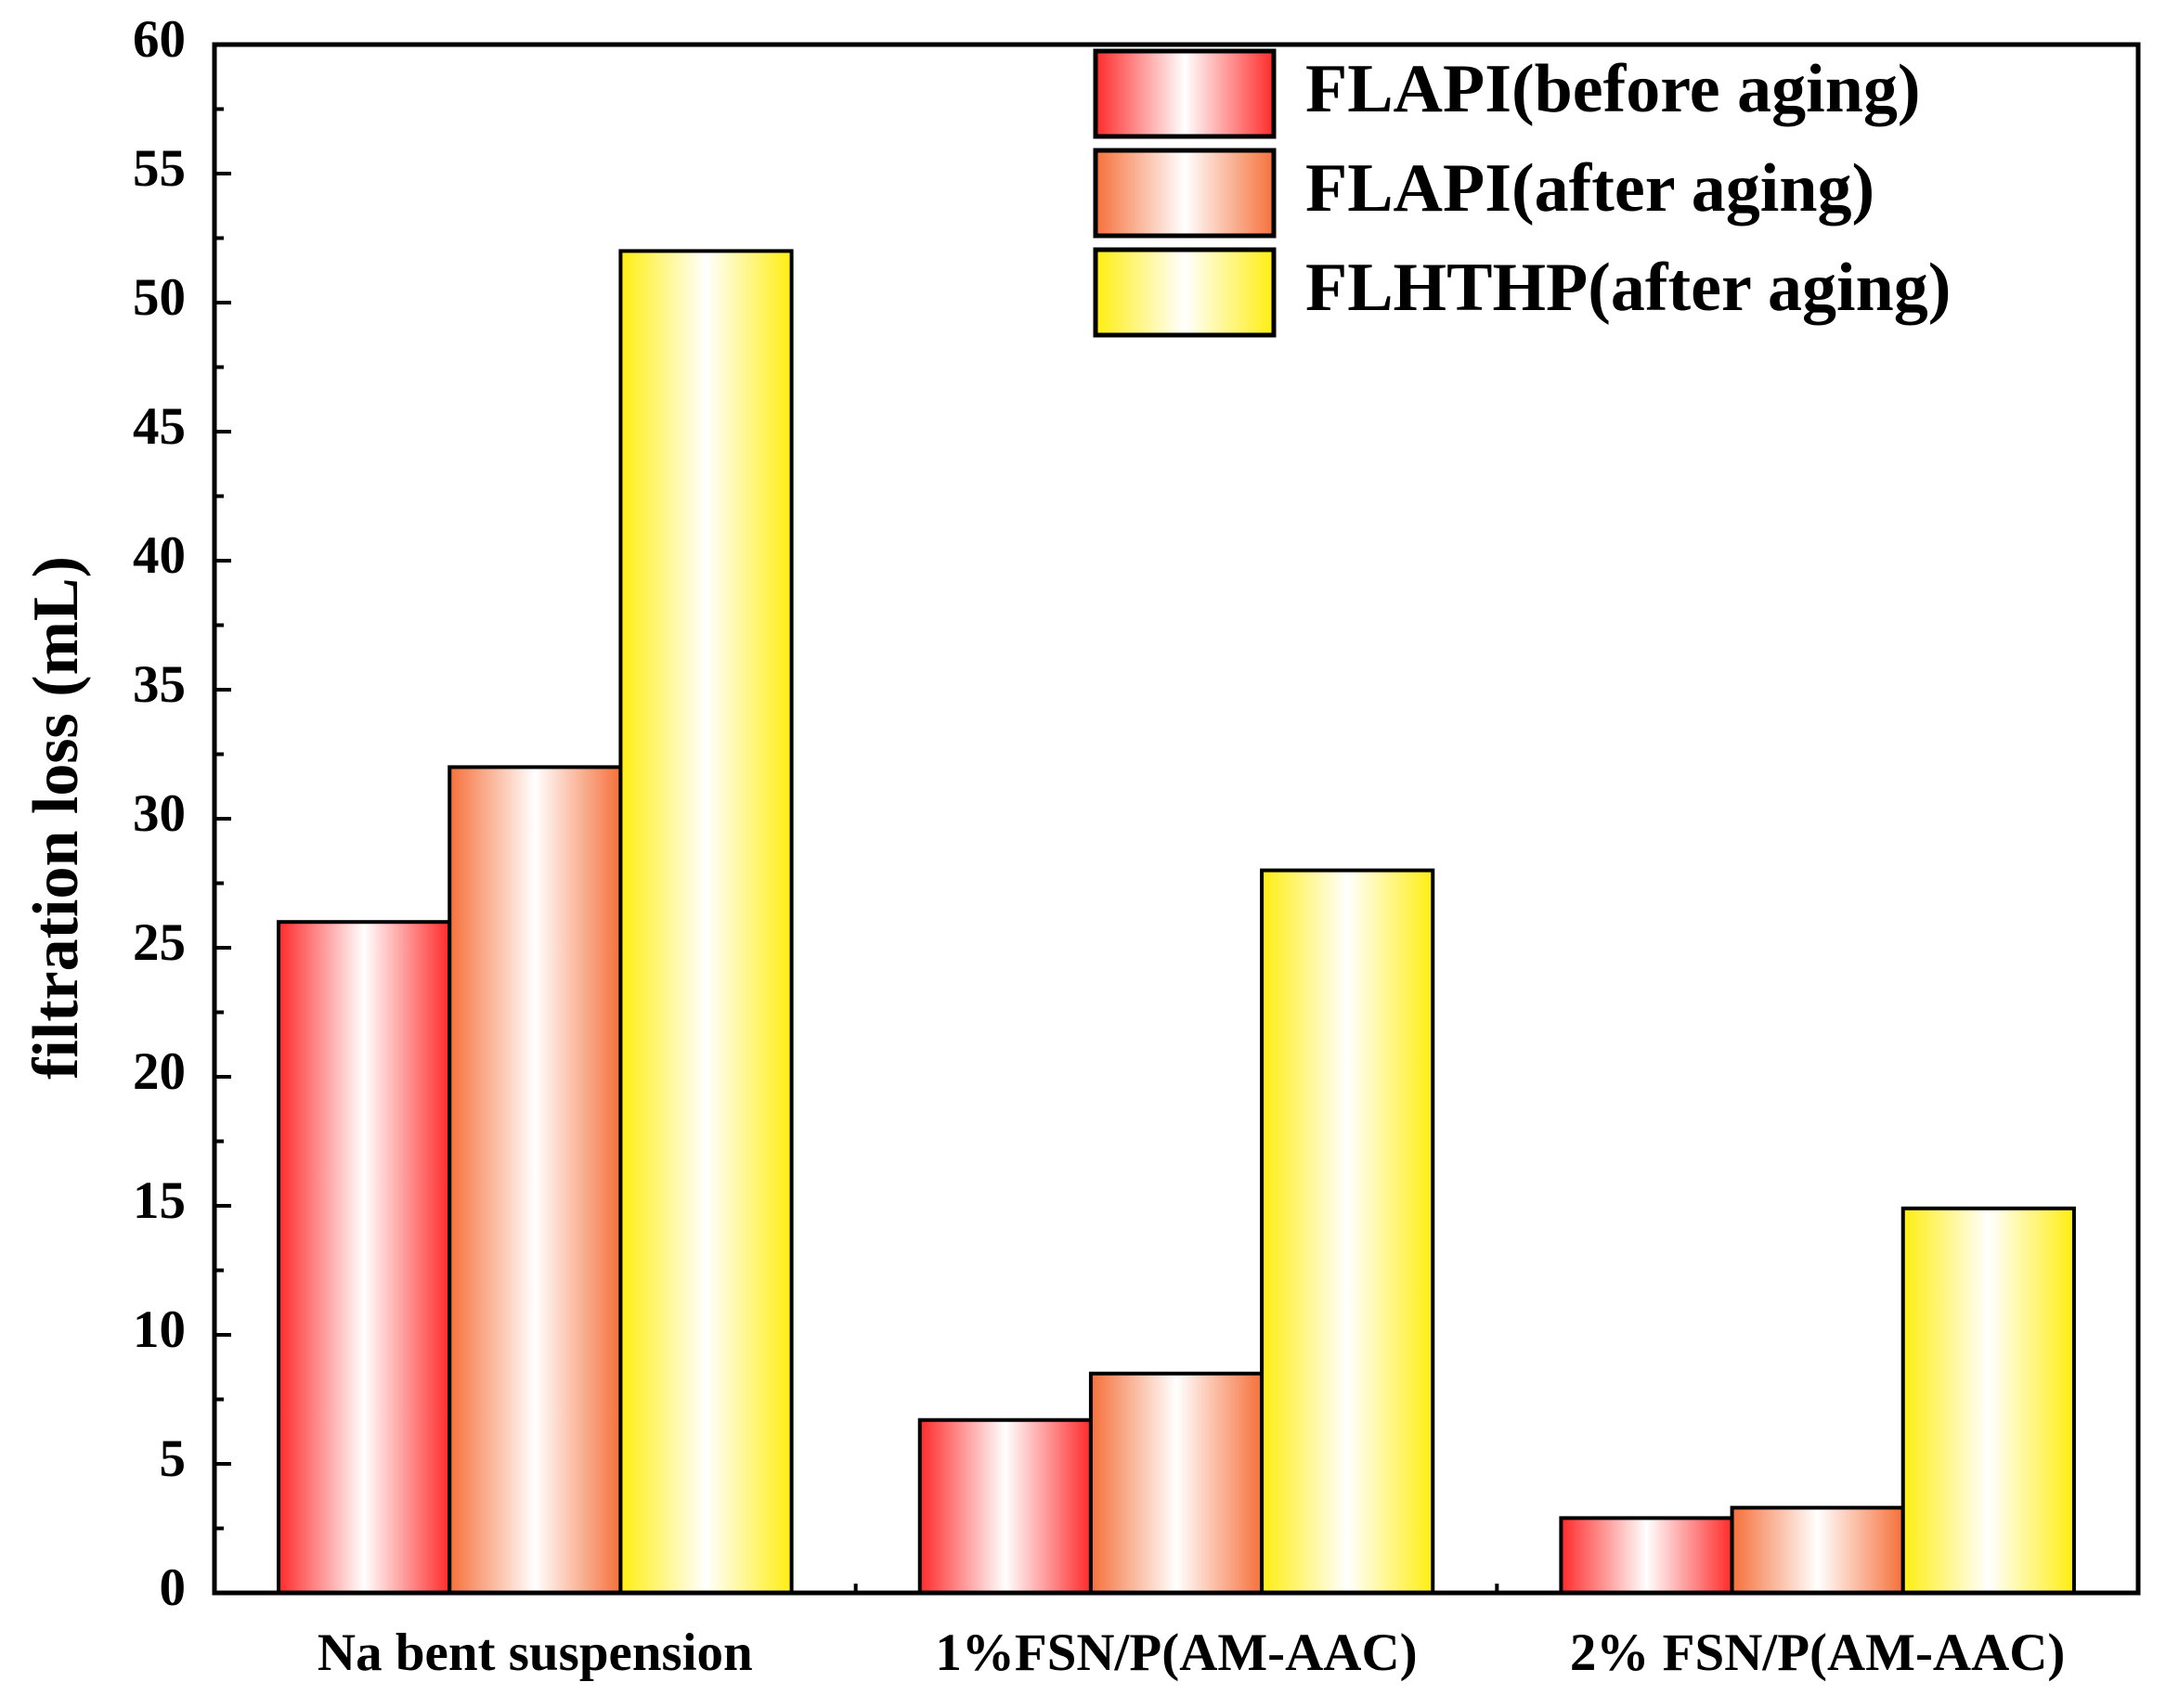 The width and height of the screenshot is (2166, 1708). Describe the element at coordinates (174, 1459) in the screenshot. I see `y-tick-label: 5` at that location.